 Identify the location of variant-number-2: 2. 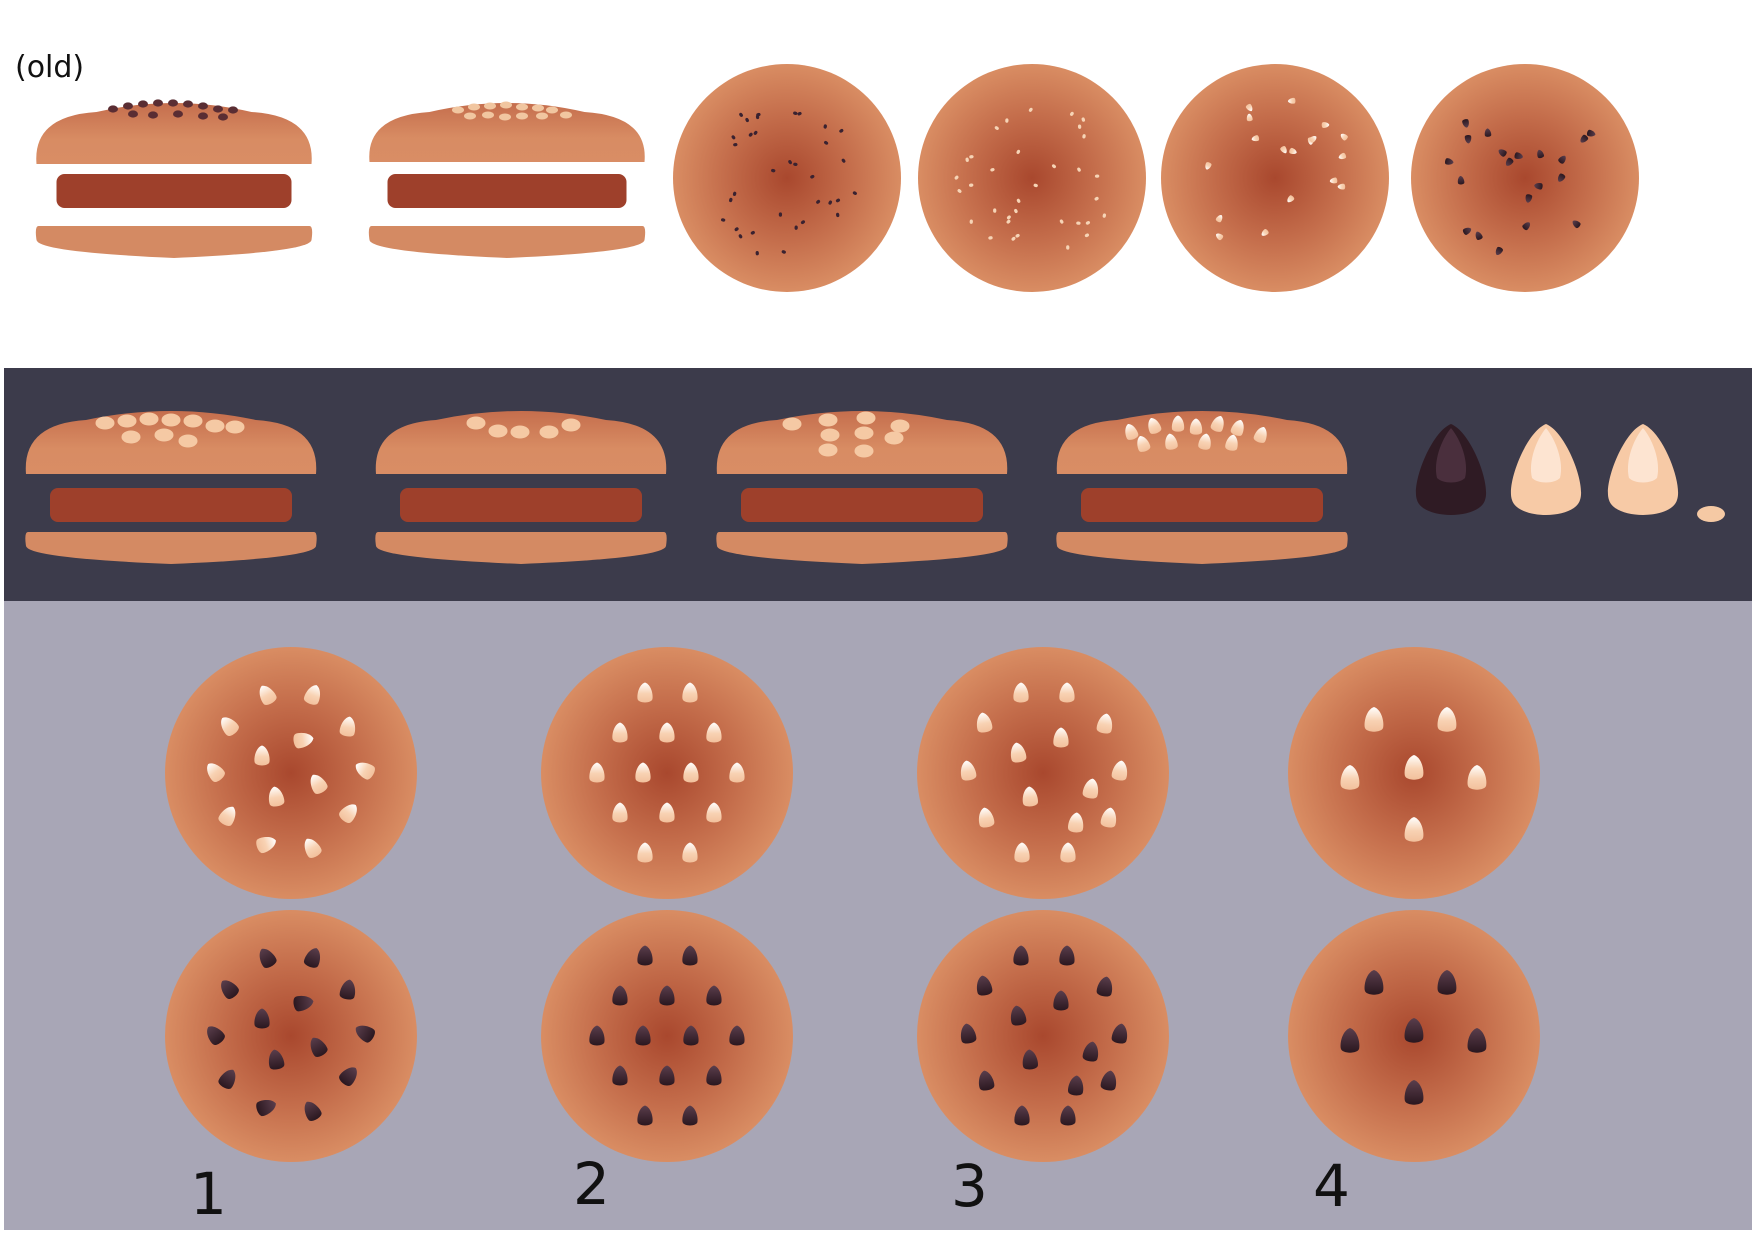
(591, 1184).